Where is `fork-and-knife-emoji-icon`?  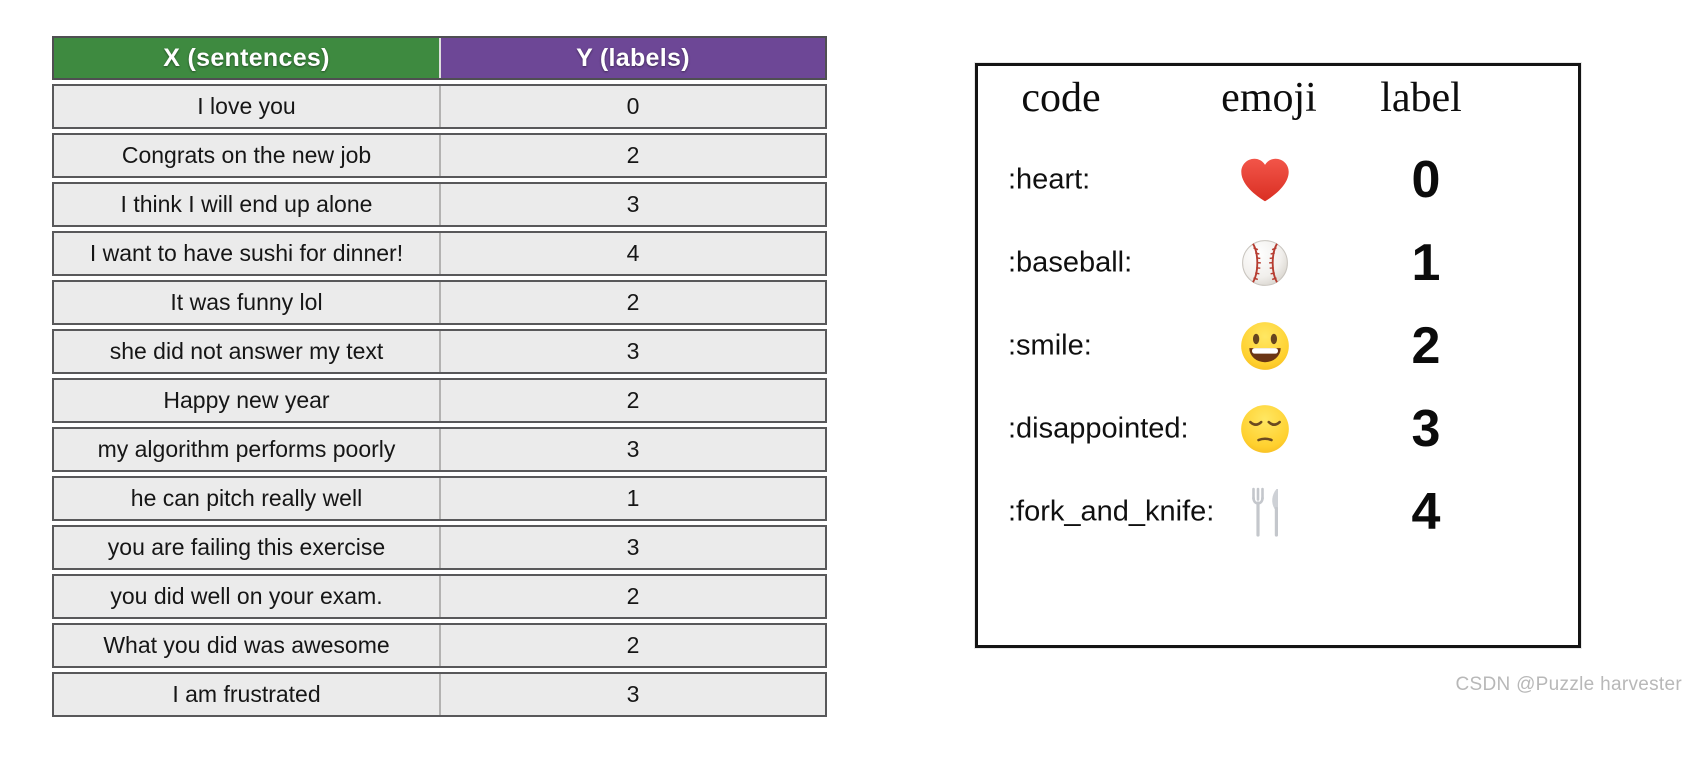
fork-and-knife-emoji-icon is located at coordinates (1265, 512).